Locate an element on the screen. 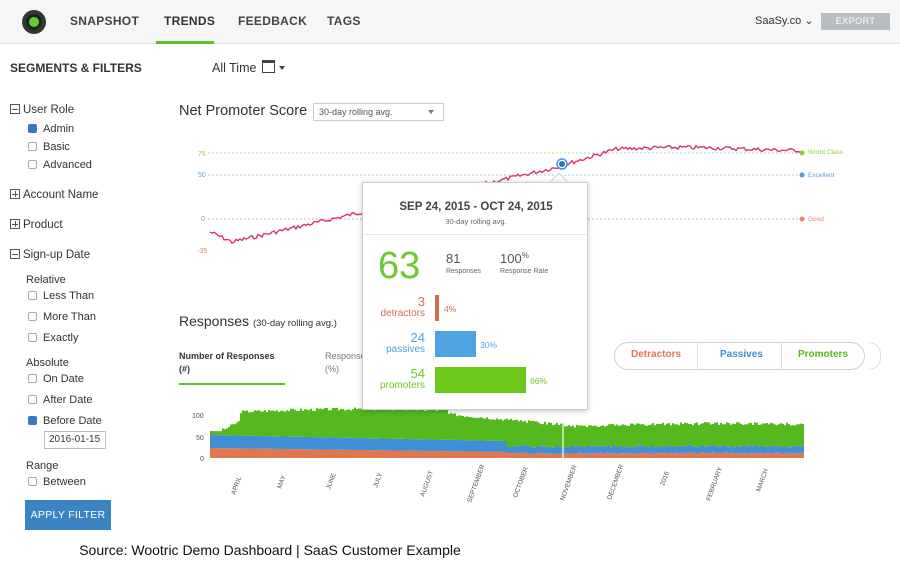 The height and width of the screenshot is (569, 900). option-on-date: On Date is located at coordinates (56, 379).